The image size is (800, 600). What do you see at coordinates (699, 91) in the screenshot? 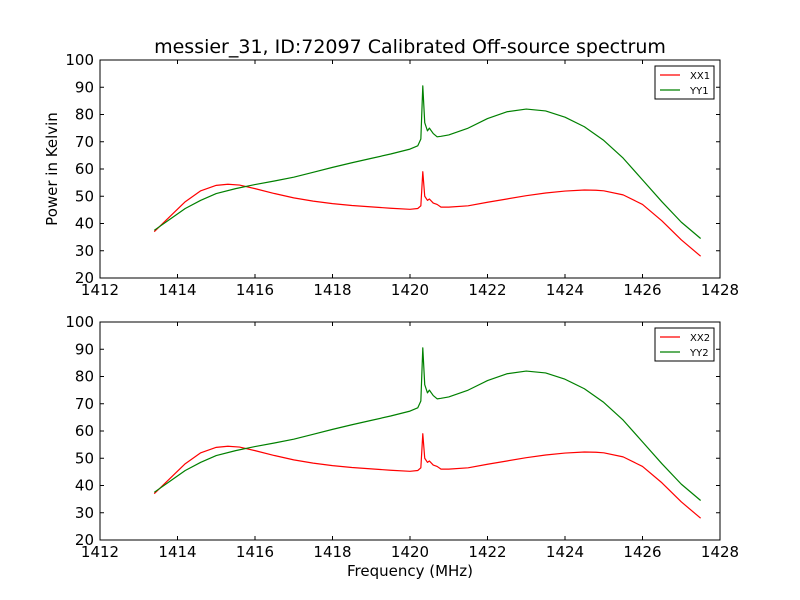
I see `legend-label-yy1: YY1` at bounding box center [699, 91].